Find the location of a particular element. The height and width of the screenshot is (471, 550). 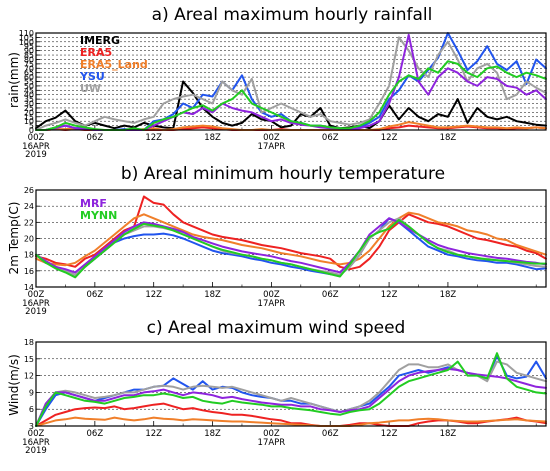

rainfall-title: a) Areal maximum hourly rainfall is located at coordinates (292, 15).